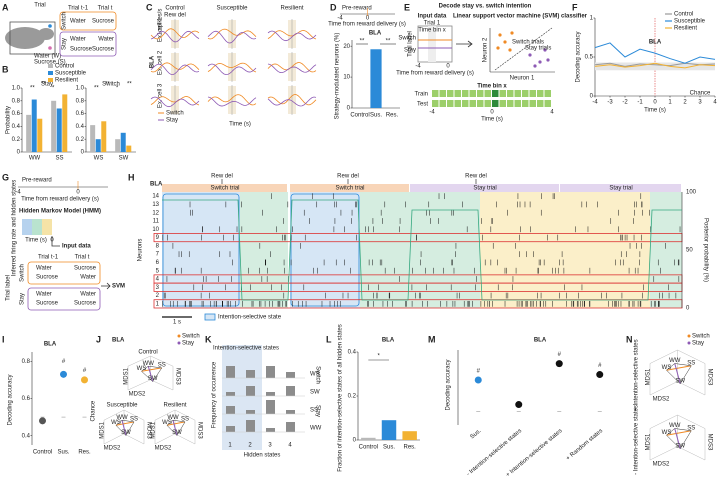 Image resolution: width=720 pixels, height=477 pixels. Describe the element at coordinates (528, 43) in the screenshot. I see `switch-trials: Switch trials` at that location.